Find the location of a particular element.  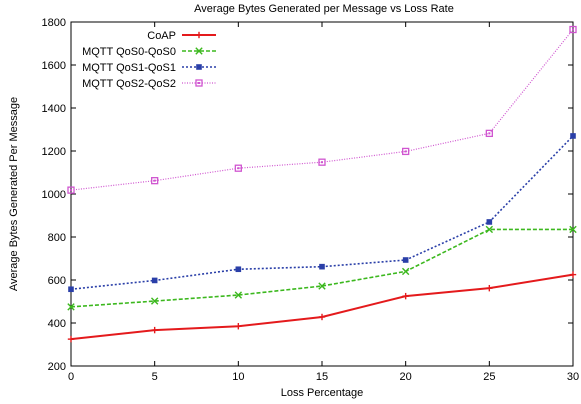

legend-label: MQTT QoS0-QoS0 is located at coordinates (129, 52).